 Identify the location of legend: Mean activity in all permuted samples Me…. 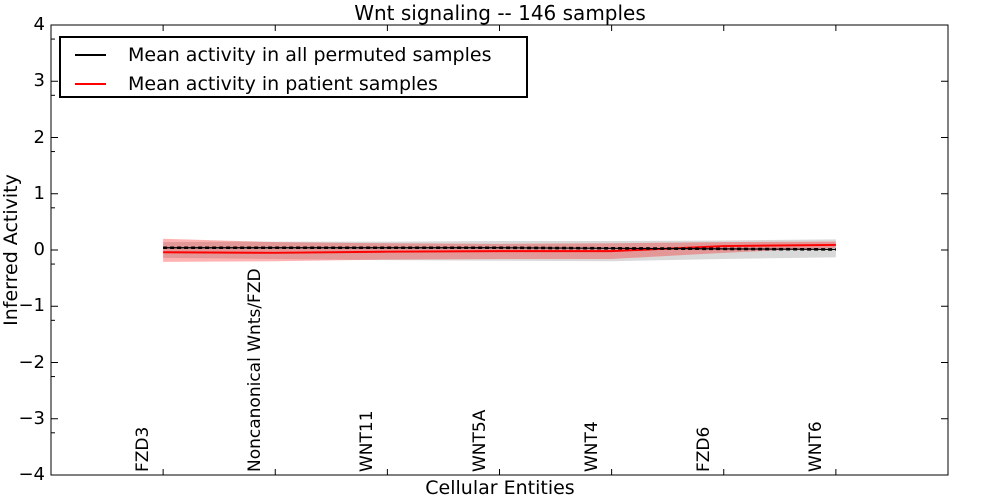
(293, 67).